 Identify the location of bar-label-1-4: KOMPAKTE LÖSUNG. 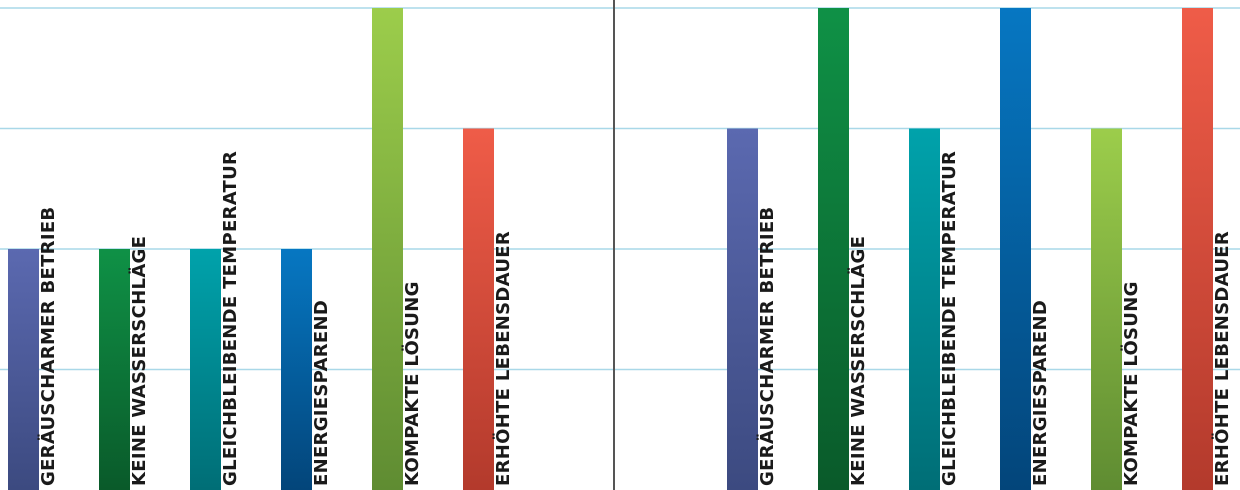
(1131, 383).